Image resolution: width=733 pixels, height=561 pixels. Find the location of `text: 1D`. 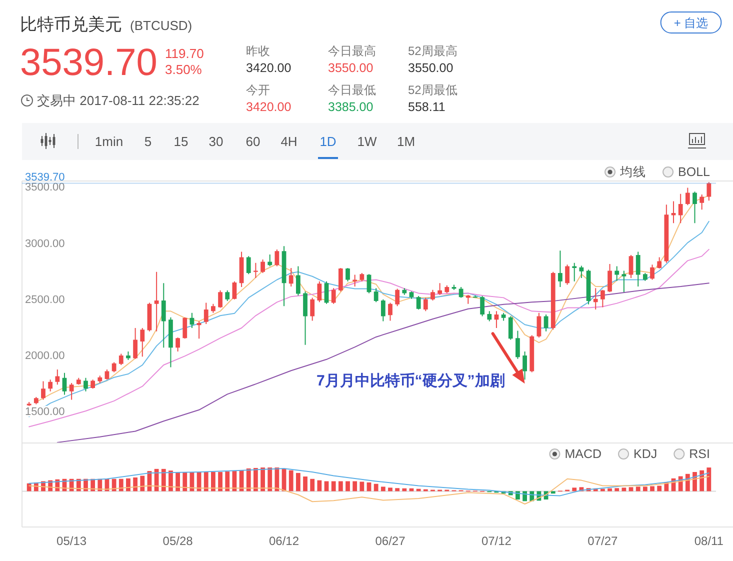

text: 1D is located at coordinates (328, 141).